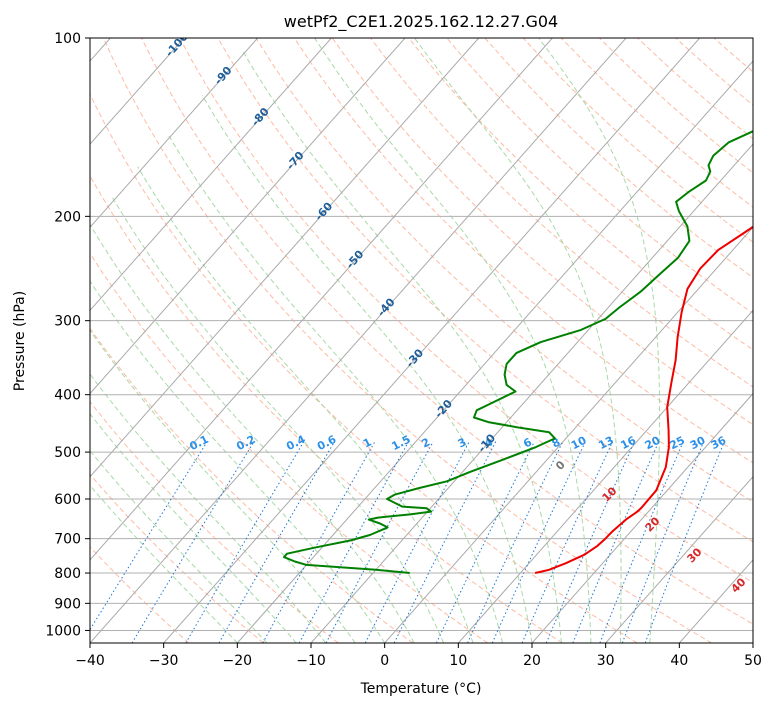 This screenshot has height=708, width=775. Describe the element at coordinates (610, 494) in the screenshot. I see `wetbulb-label: 10` at that location.